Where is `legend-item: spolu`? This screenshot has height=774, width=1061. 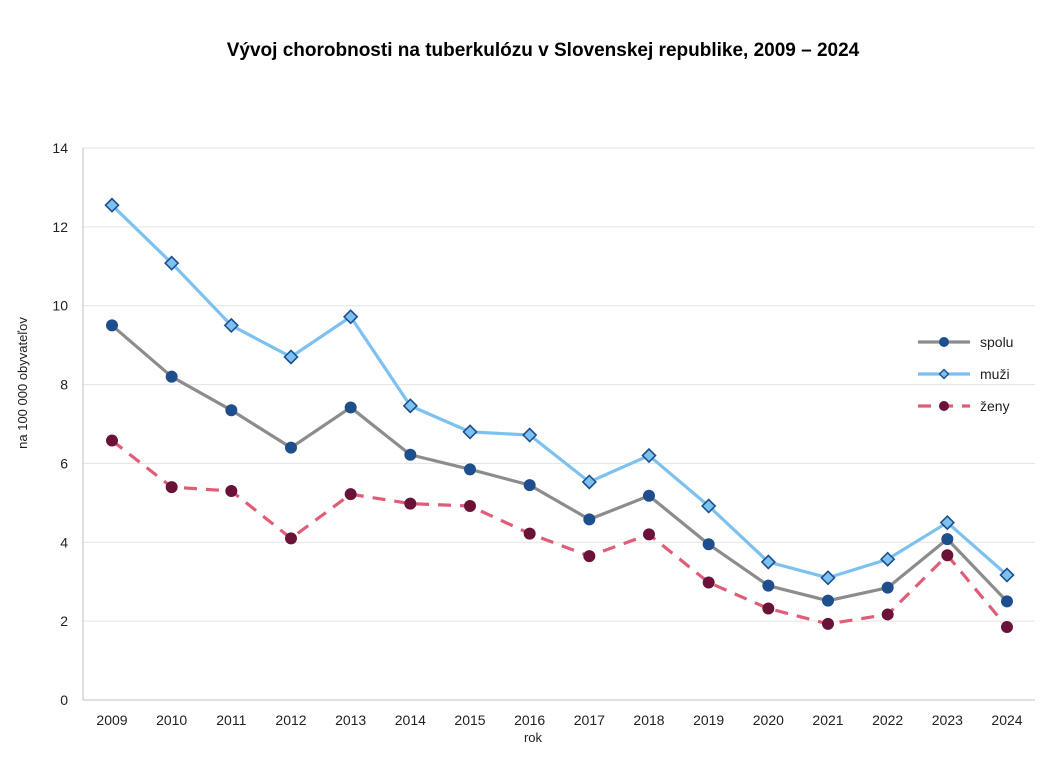
legend-item: spolu is located at coordinates (965, 342).